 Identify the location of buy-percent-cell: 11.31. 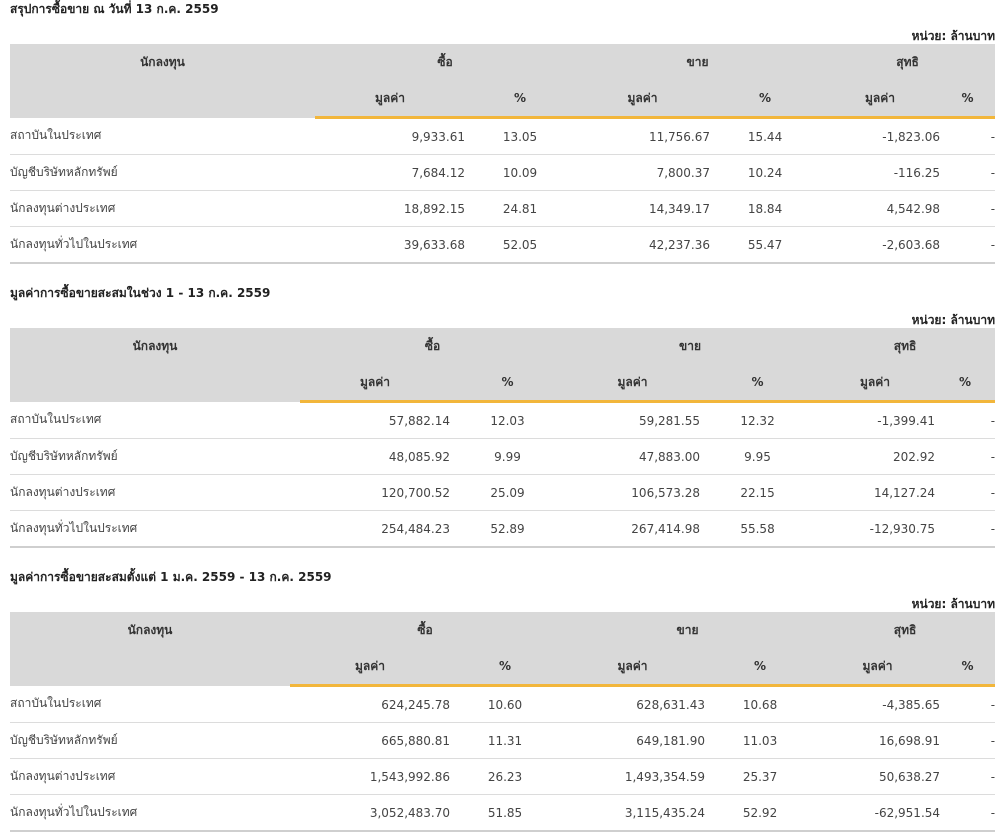
(505, 740).